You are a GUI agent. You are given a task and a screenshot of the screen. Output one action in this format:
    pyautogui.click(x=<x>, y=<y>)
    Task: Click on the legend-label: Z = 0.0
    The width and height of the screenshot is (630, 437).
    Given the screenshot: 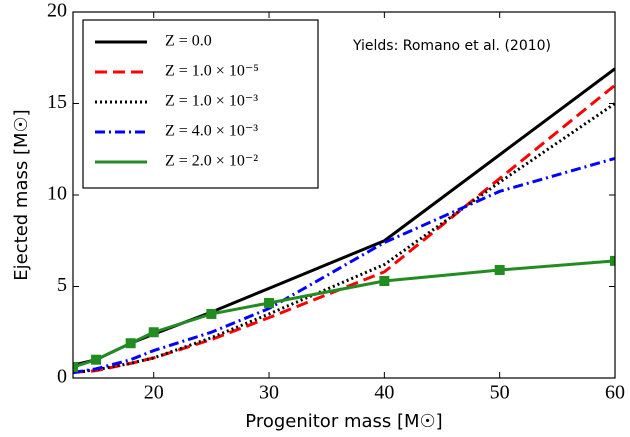 What is the action you would take?
    pyautogui.click(x=188, y=41)
    